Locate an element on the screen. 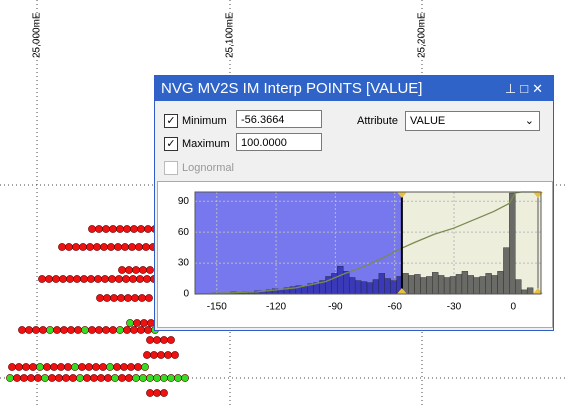 The height and width of the screenshot is (405, 565). y-tick-label: 0 is located at coordinates (186, 294).